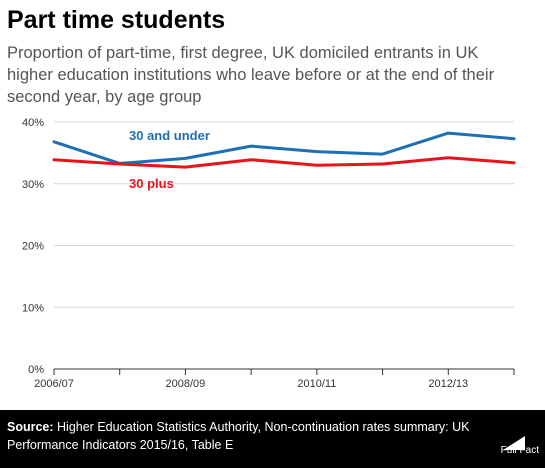  I want to click on y-tick-label: 10%, so click(33, 308).